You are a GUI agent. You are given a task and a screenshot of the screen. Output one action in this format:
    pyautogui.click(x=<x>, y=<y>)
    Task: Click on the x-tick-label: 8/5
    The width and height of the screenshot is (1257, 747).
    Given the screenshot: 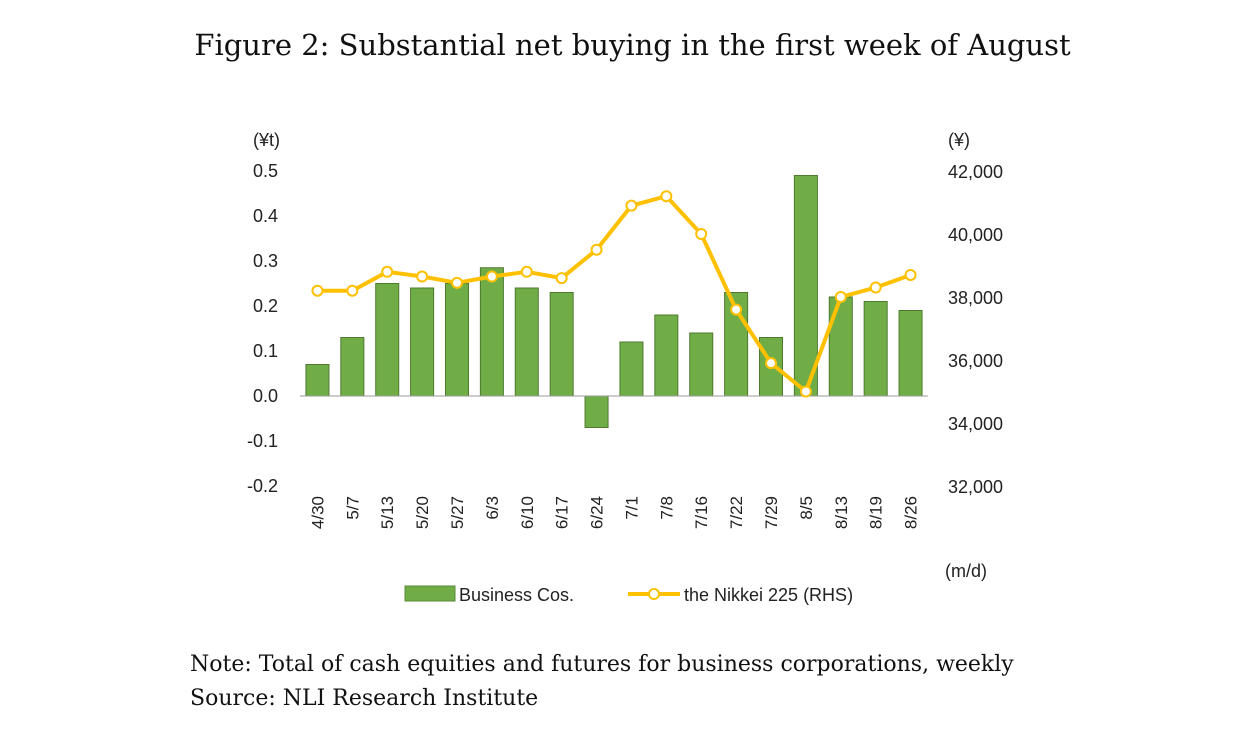 What is the action you would take?
    pyautogui.click(x=806, y=508)
    